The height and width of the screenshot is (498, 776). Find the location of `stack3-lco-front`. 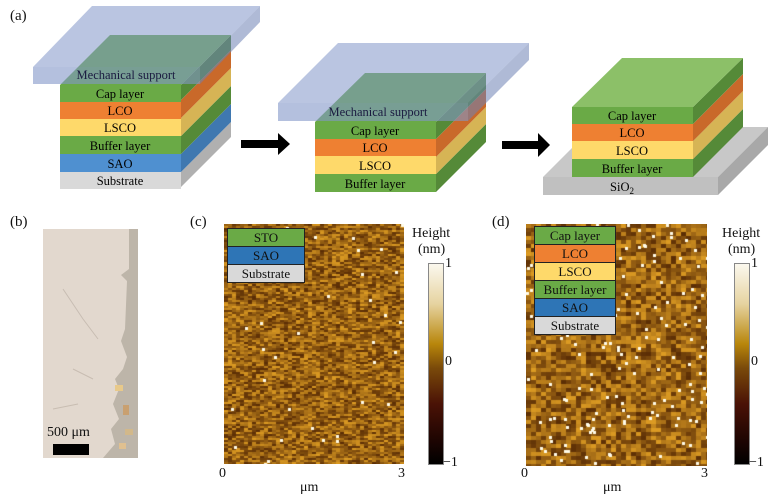

stack3-lco-front is located at coordinates (632, 132).